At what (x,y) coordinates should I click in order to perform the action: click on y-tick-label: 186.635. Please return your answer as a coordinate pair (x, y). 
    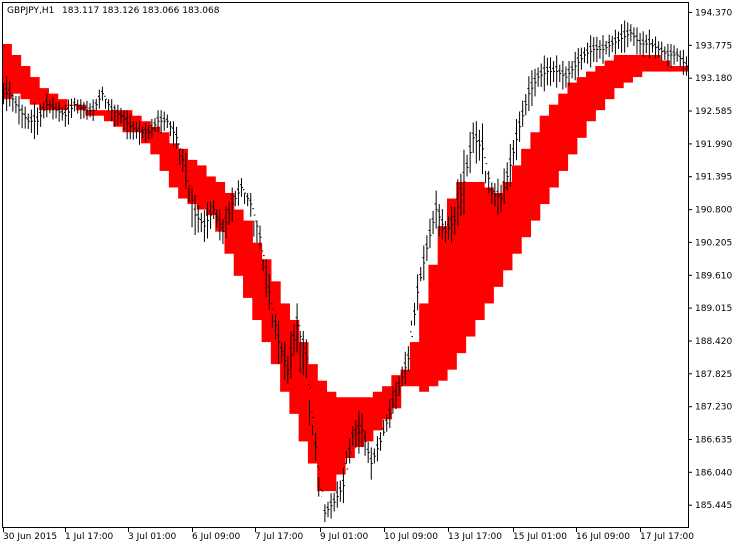
    Looking at the image, I should click on (713, 441).